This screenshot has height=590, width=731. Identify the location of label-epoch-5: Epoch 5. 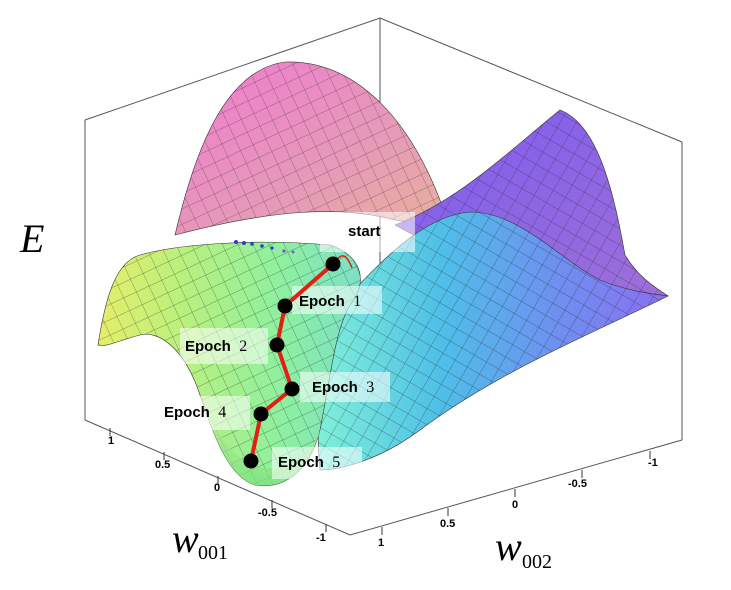
(309, 462).